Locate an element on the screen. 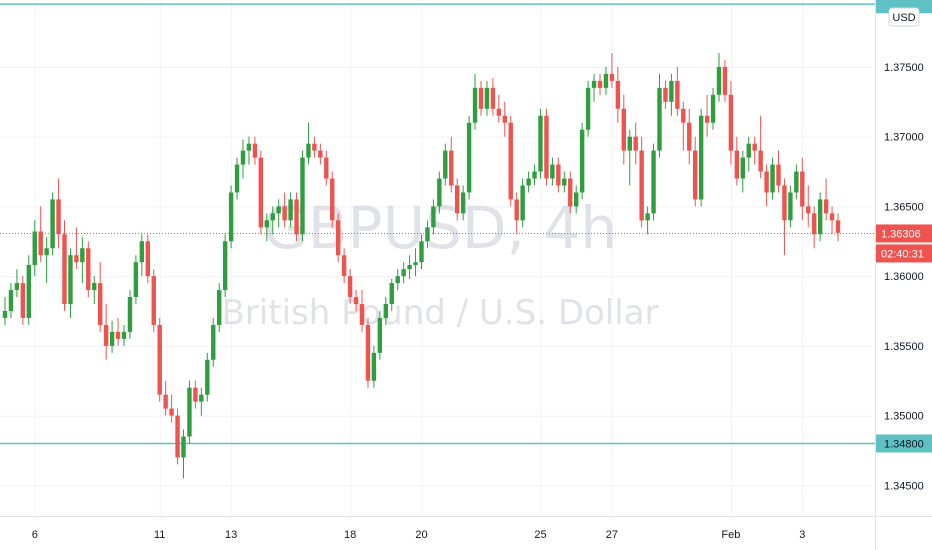  price-tick-label: 1.35500 is located at coordinates (904, 347).